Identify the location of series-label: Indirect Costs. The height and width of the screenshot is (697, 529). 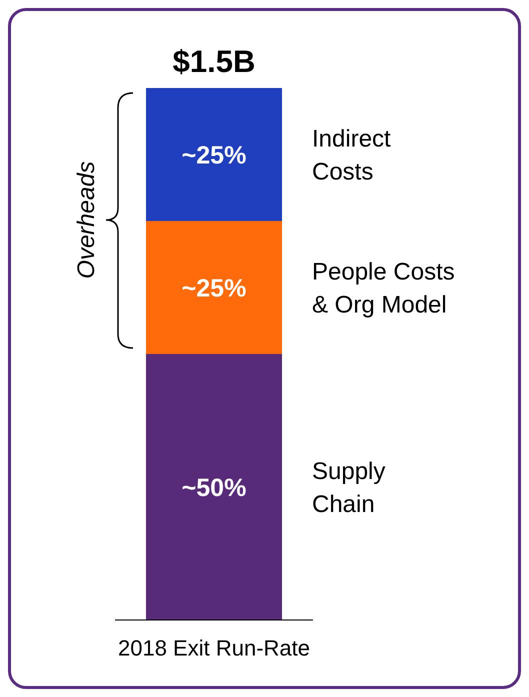
(352, 156).